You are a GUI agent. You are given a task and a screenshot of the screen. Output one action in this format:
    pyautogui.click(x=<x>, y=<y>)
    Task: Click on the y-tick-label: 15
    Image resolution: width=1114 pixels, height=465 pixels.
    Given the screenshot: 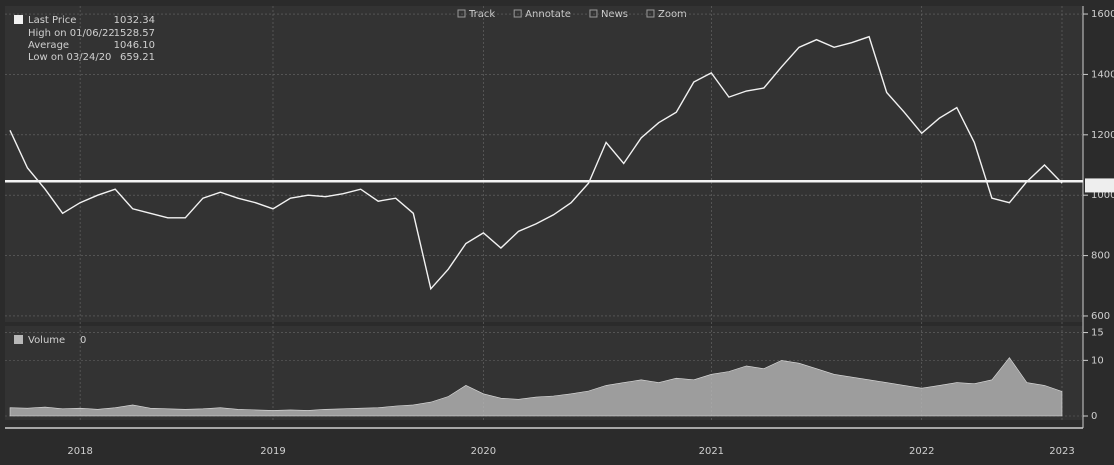 What is the action you would take?
    pyautogui.click(x=1097, y=333)
    